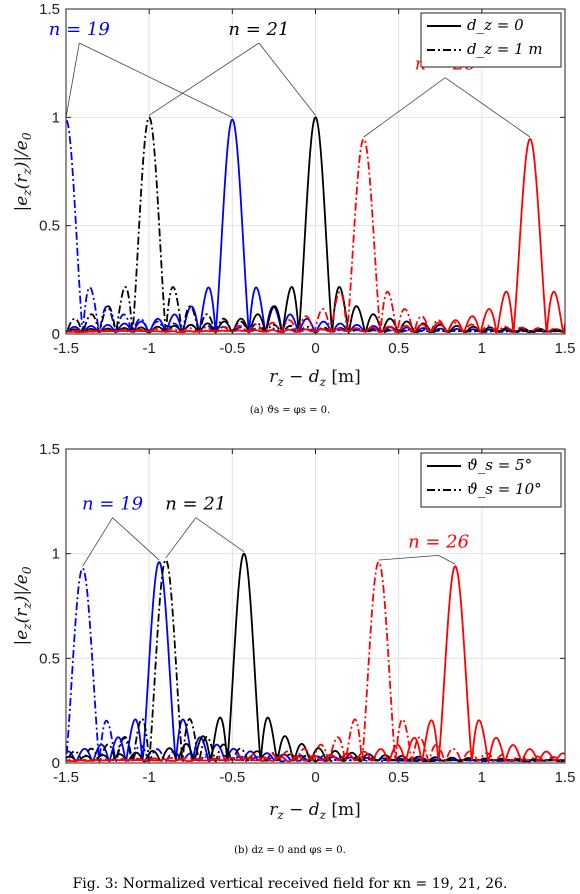 The width and height of the screenshot is (580, 894). Describe the element at coordinates (495, 25) in the screenshot. I see `legend-label: d_z = 0` at that location.